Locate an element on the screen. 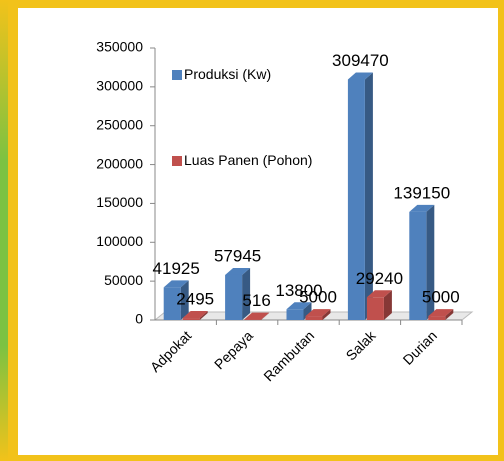 The width and height of the screenshot is (504, 461). y-tick-label: 200000 is located at coordinates (119, 163).